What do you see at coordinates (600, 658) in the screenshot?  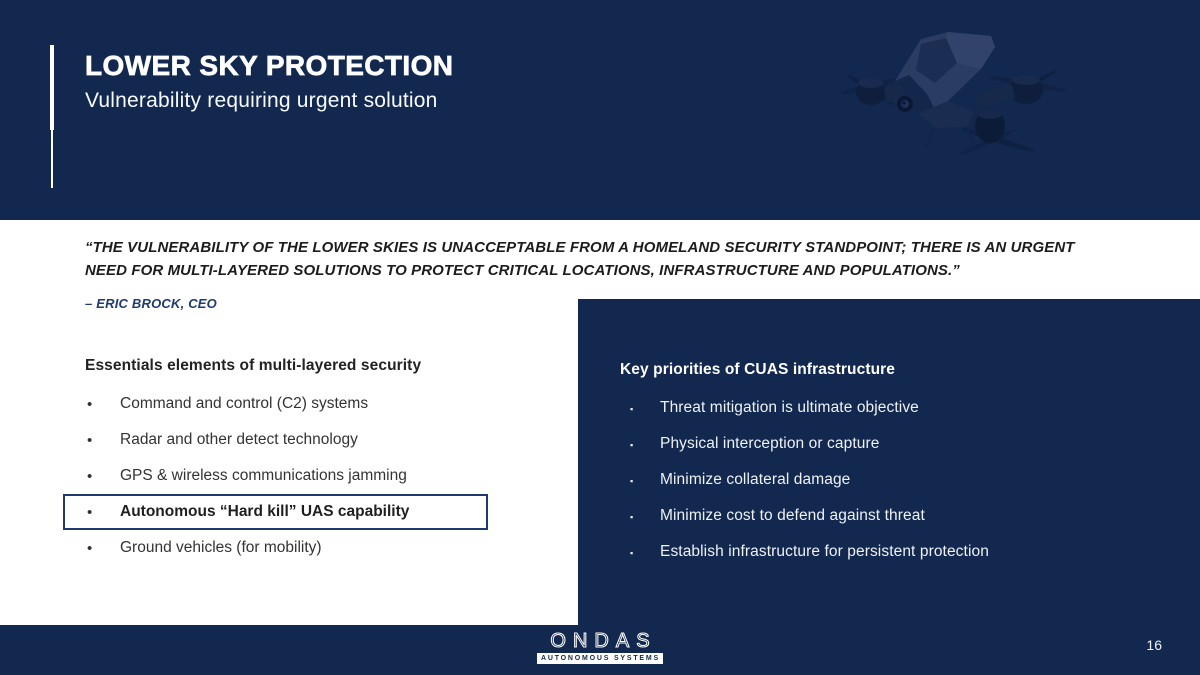 I see `ondas-logo-tagline: AUTONOMOUS SYSTEMS` at bounding box center [600, 658].